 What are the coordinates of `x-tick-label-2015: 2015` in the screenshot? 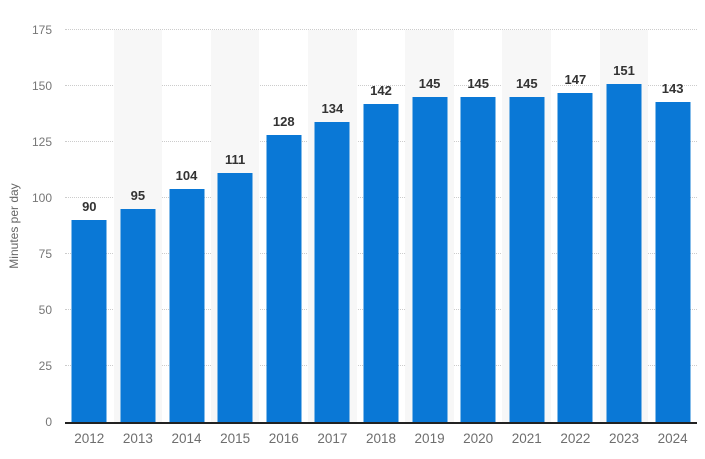 It's located at (235, 438).